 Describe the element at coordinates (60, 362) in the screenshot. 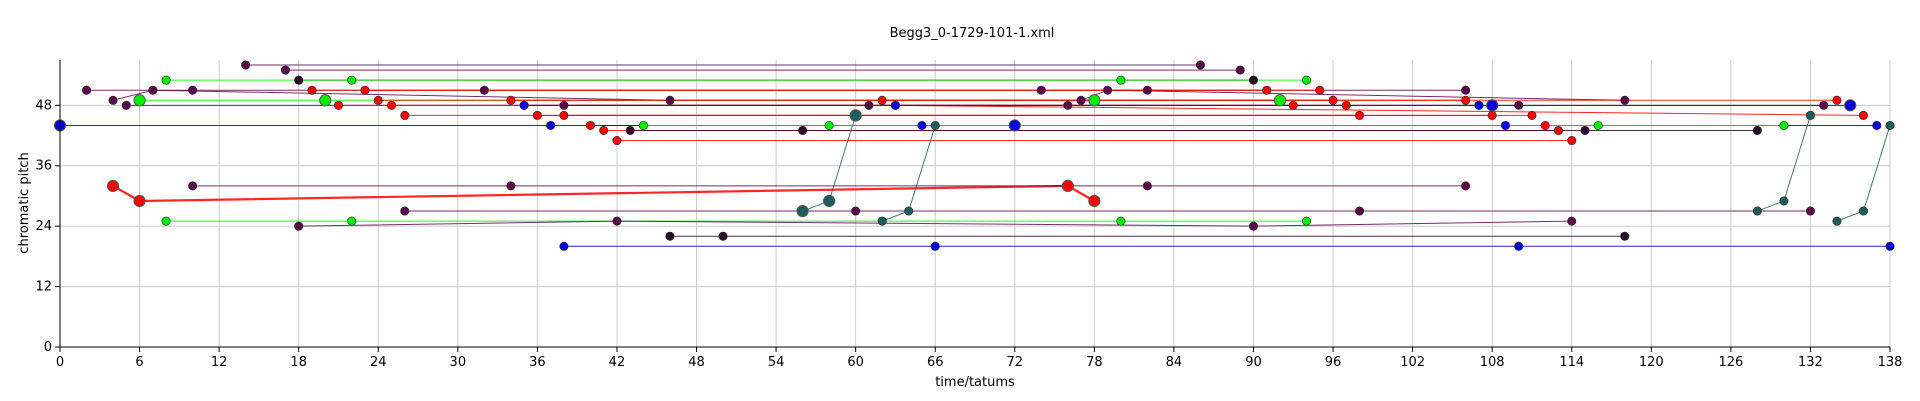

I see `x-tick-label: 0` at that location.